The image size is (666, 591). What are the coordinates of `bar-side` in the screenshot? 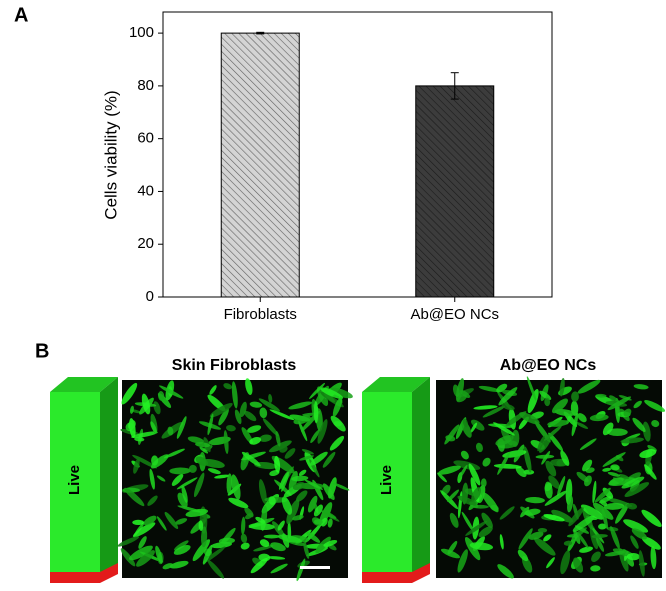 It's located at (421, 474).